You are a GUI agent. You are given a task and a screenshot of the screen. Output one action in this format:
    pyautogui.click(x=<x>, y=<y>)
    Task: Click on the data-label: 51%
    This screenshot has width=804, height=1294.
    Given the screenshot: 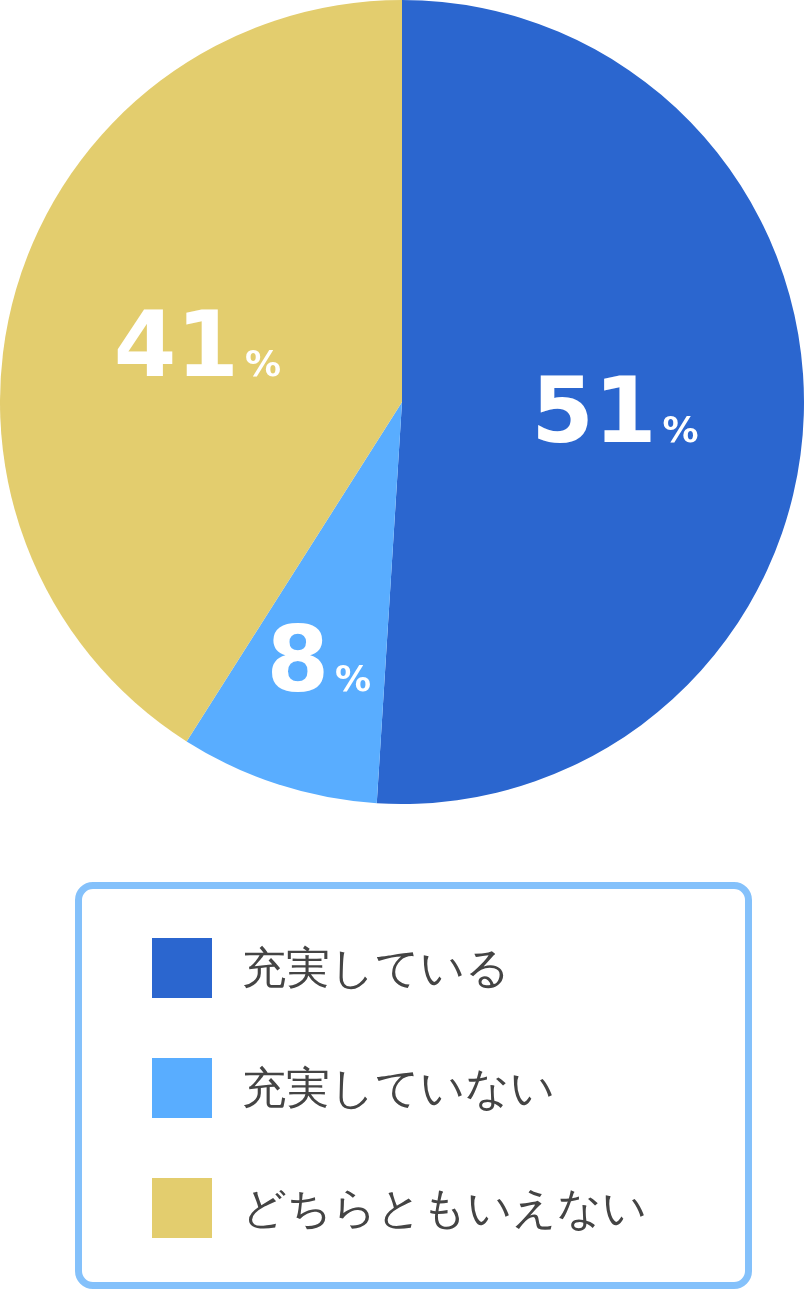 What is the action you would take?
    pyautogui.click(x=615, y=410)
    